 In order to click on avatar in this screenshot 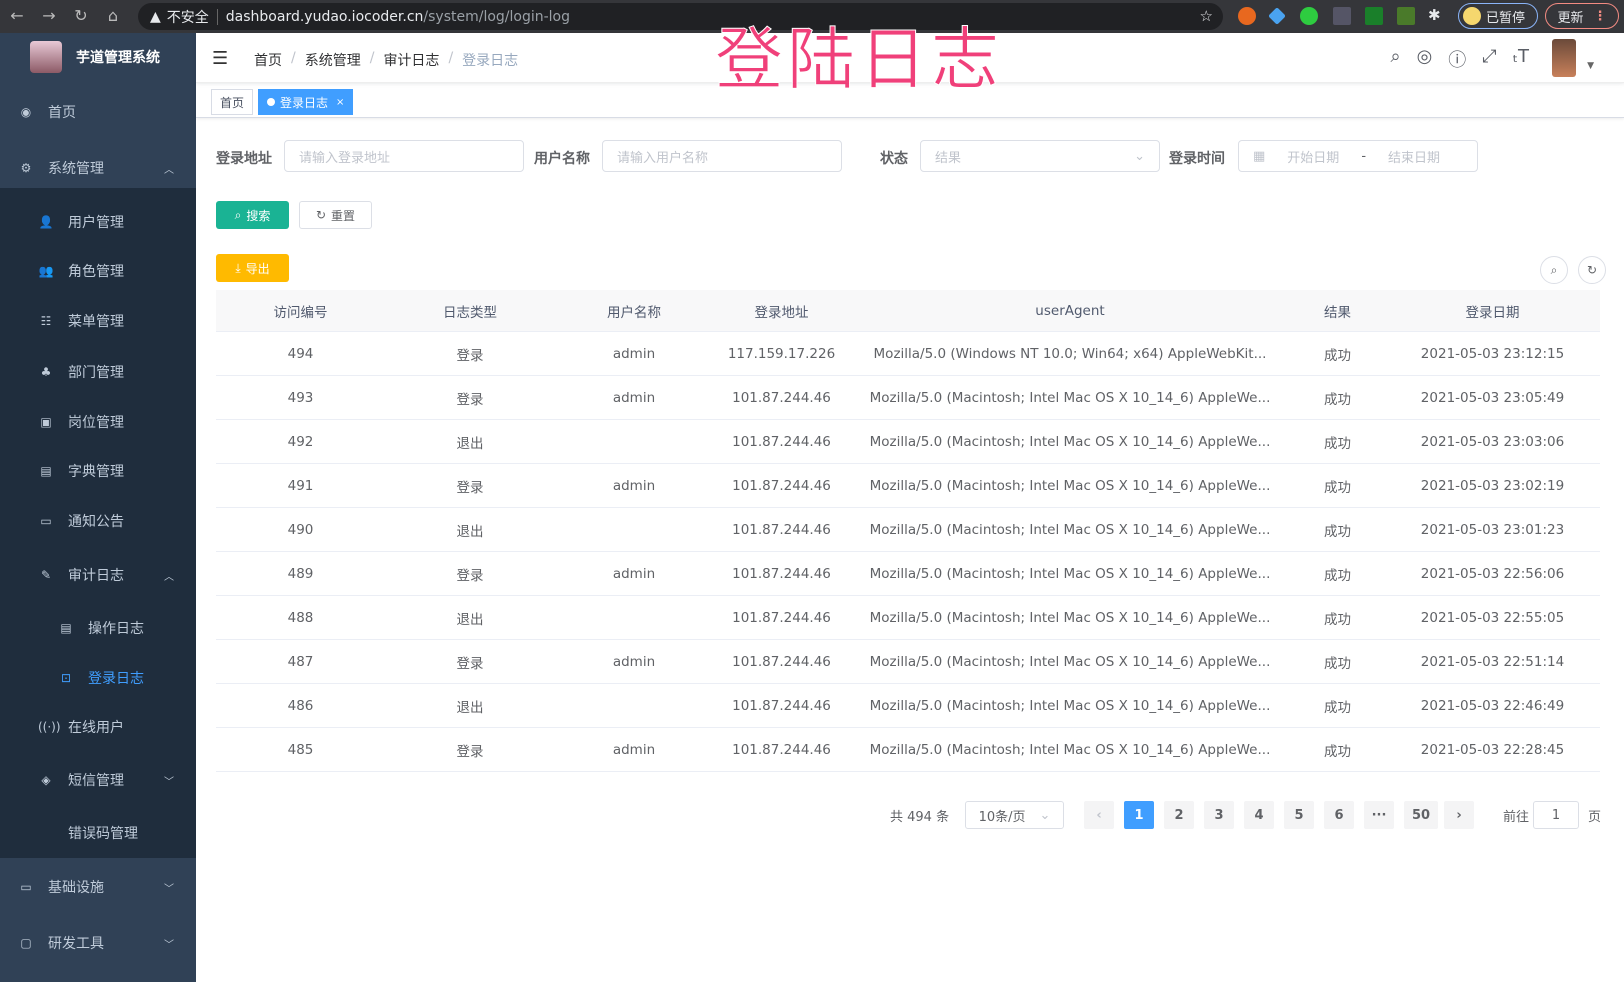, I will do `click(1564, 58)`.